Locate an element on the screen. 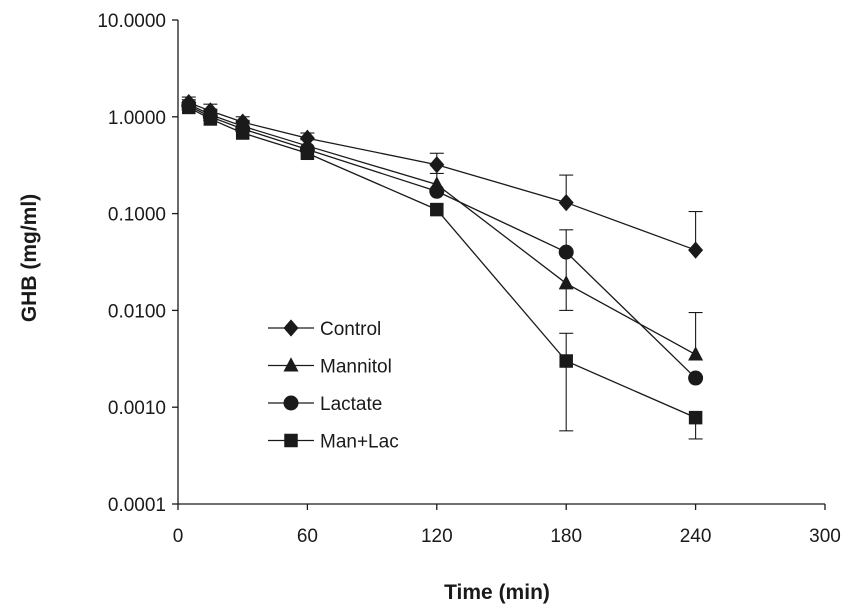  y-tick-label: 10.0000 is located at coordinates (131, 21).